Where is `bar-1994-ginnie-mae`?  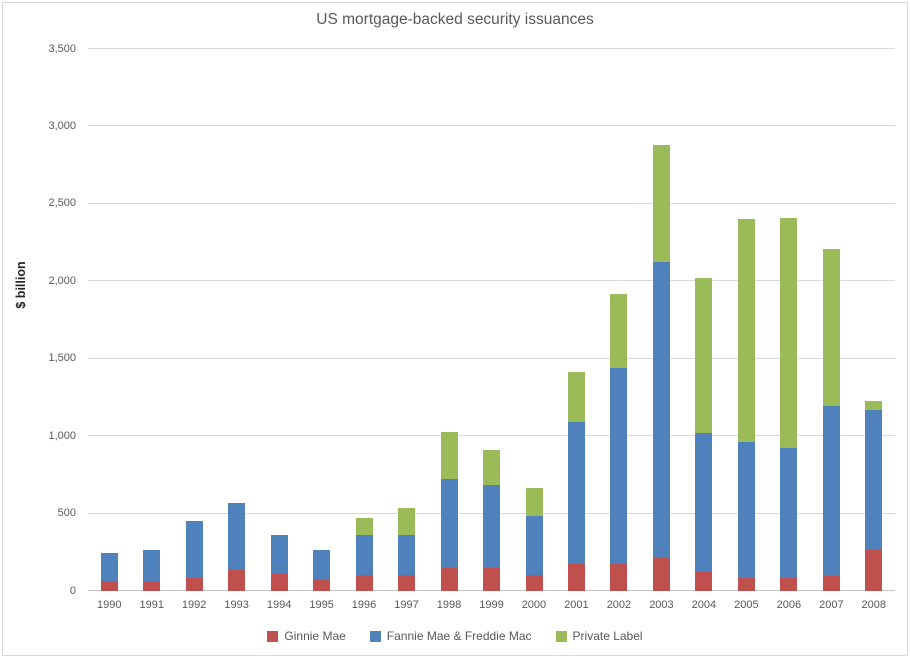 bar-1994-ginnie-mae is located at coordinates (279, 582).